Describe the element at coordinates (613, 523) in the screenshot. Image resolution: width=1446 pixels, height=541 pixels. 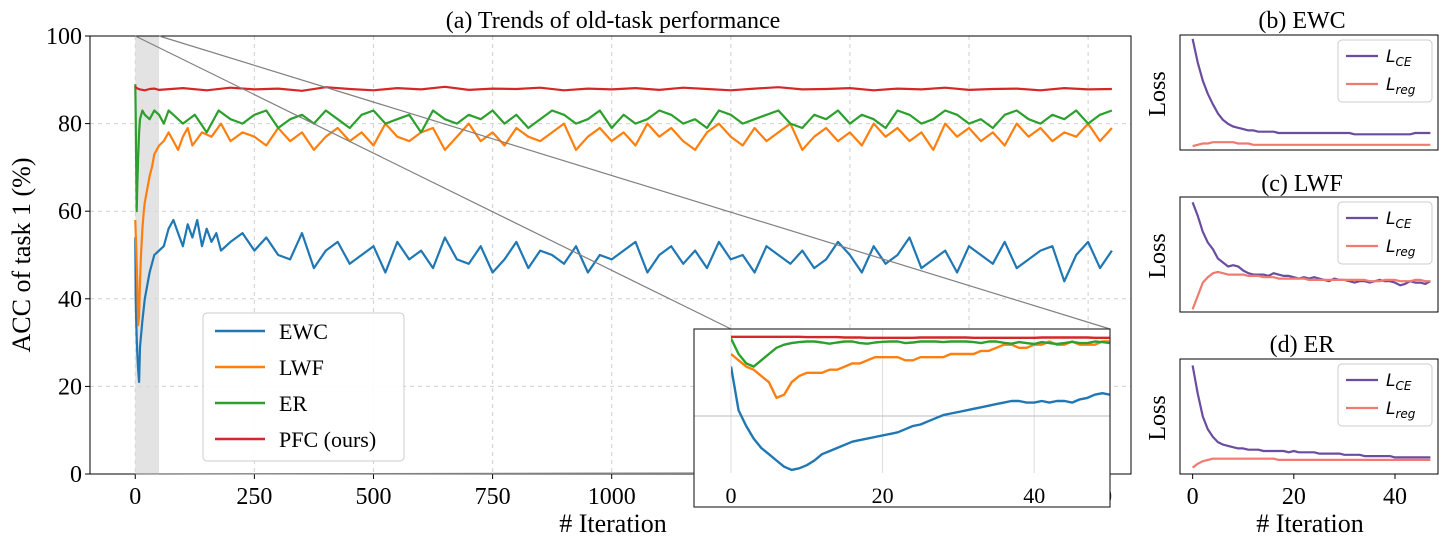
I see `main-xlabel: # Iteration` at that location.